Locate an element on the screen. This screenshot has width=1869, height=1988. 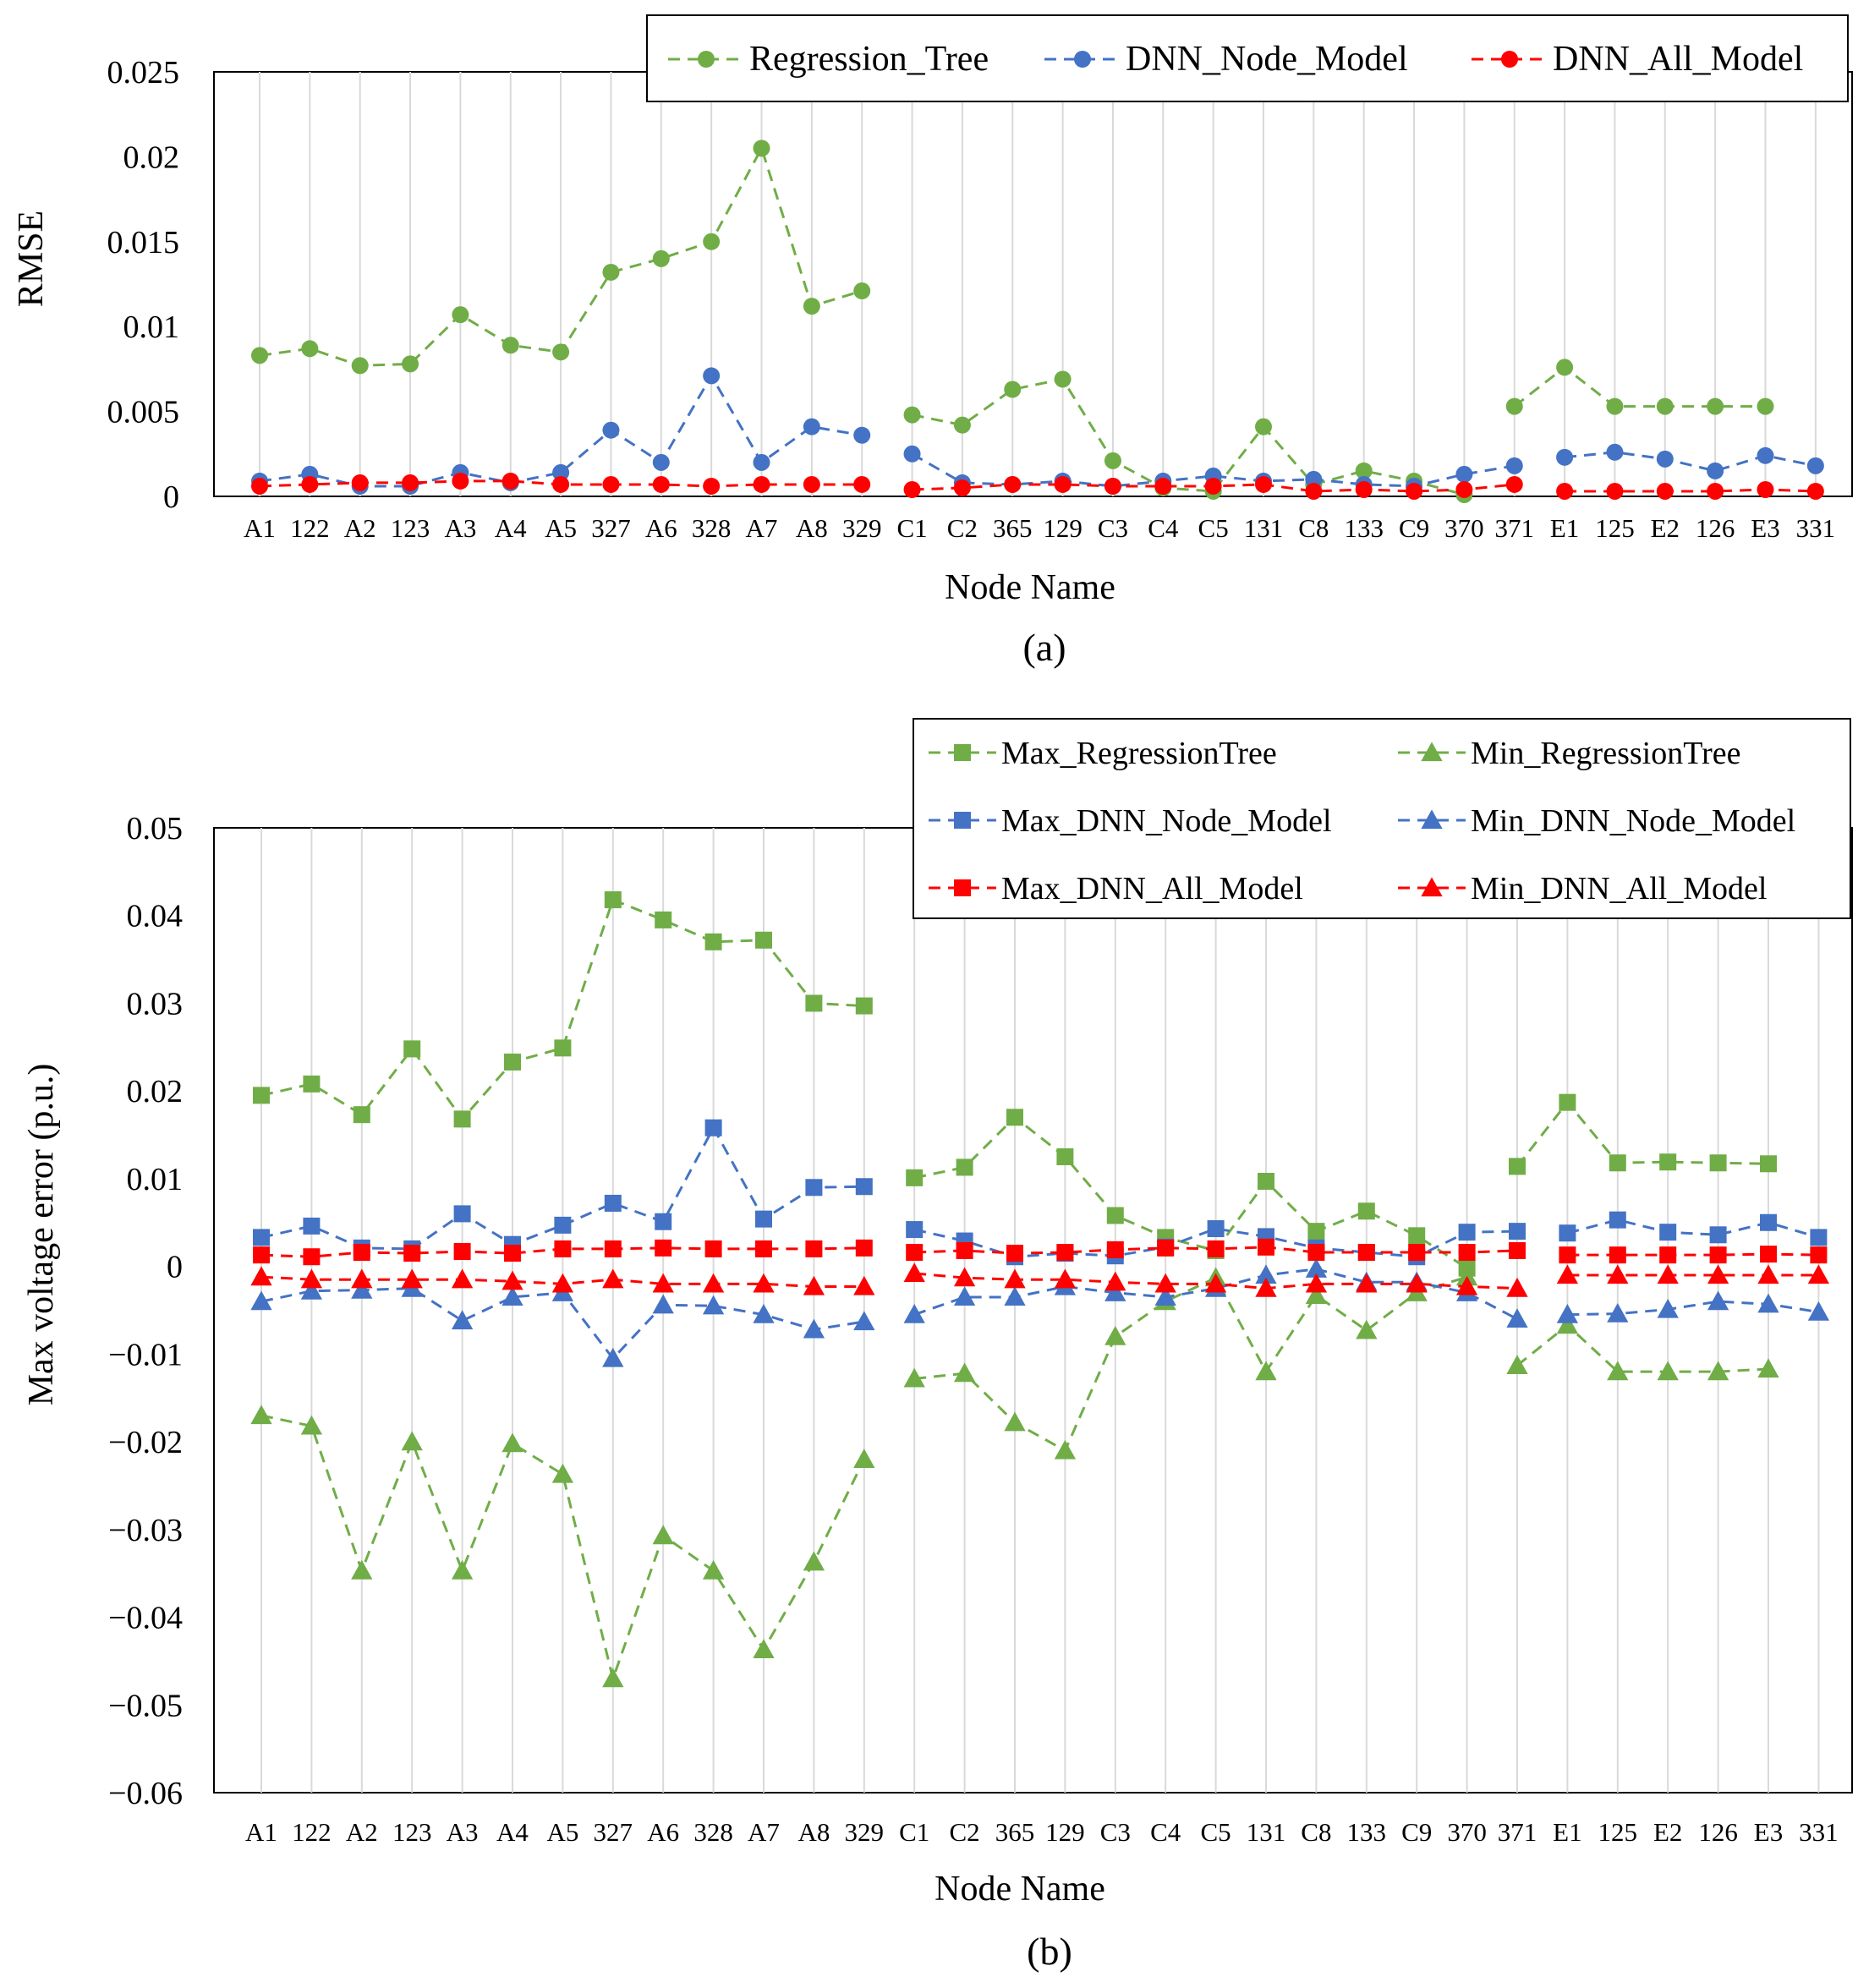
y-tick-label: −0.01 is located at coordinates (145, 1354).